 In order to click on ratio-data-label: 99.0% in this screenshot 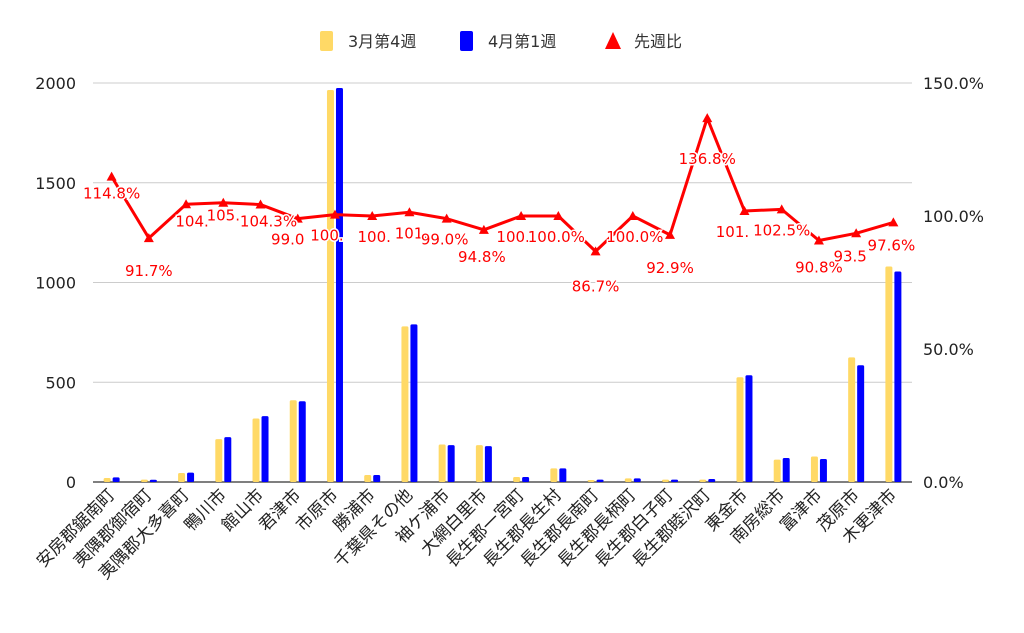, I will do `click(445, 240)`.